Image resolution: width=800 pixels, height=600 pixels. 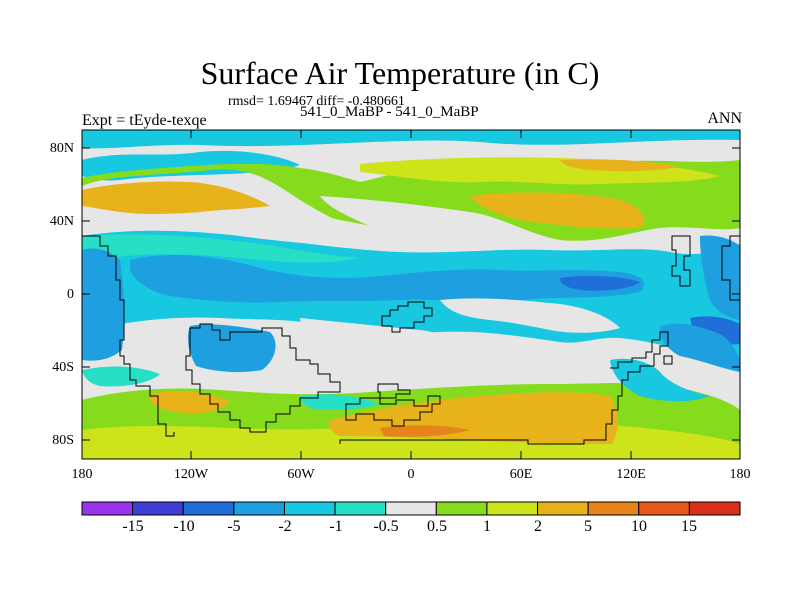 I want to click on eastern-continent-outline, so click(x=504, y=388).